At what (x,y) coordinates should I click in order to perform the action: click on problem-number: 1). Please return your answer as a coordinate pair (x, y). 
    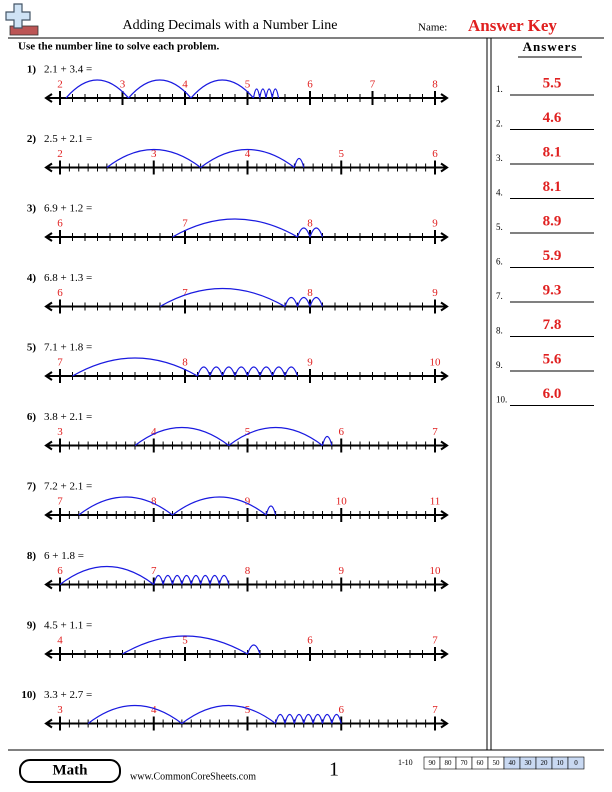
    Looking at the image, I should click on (32, 70).